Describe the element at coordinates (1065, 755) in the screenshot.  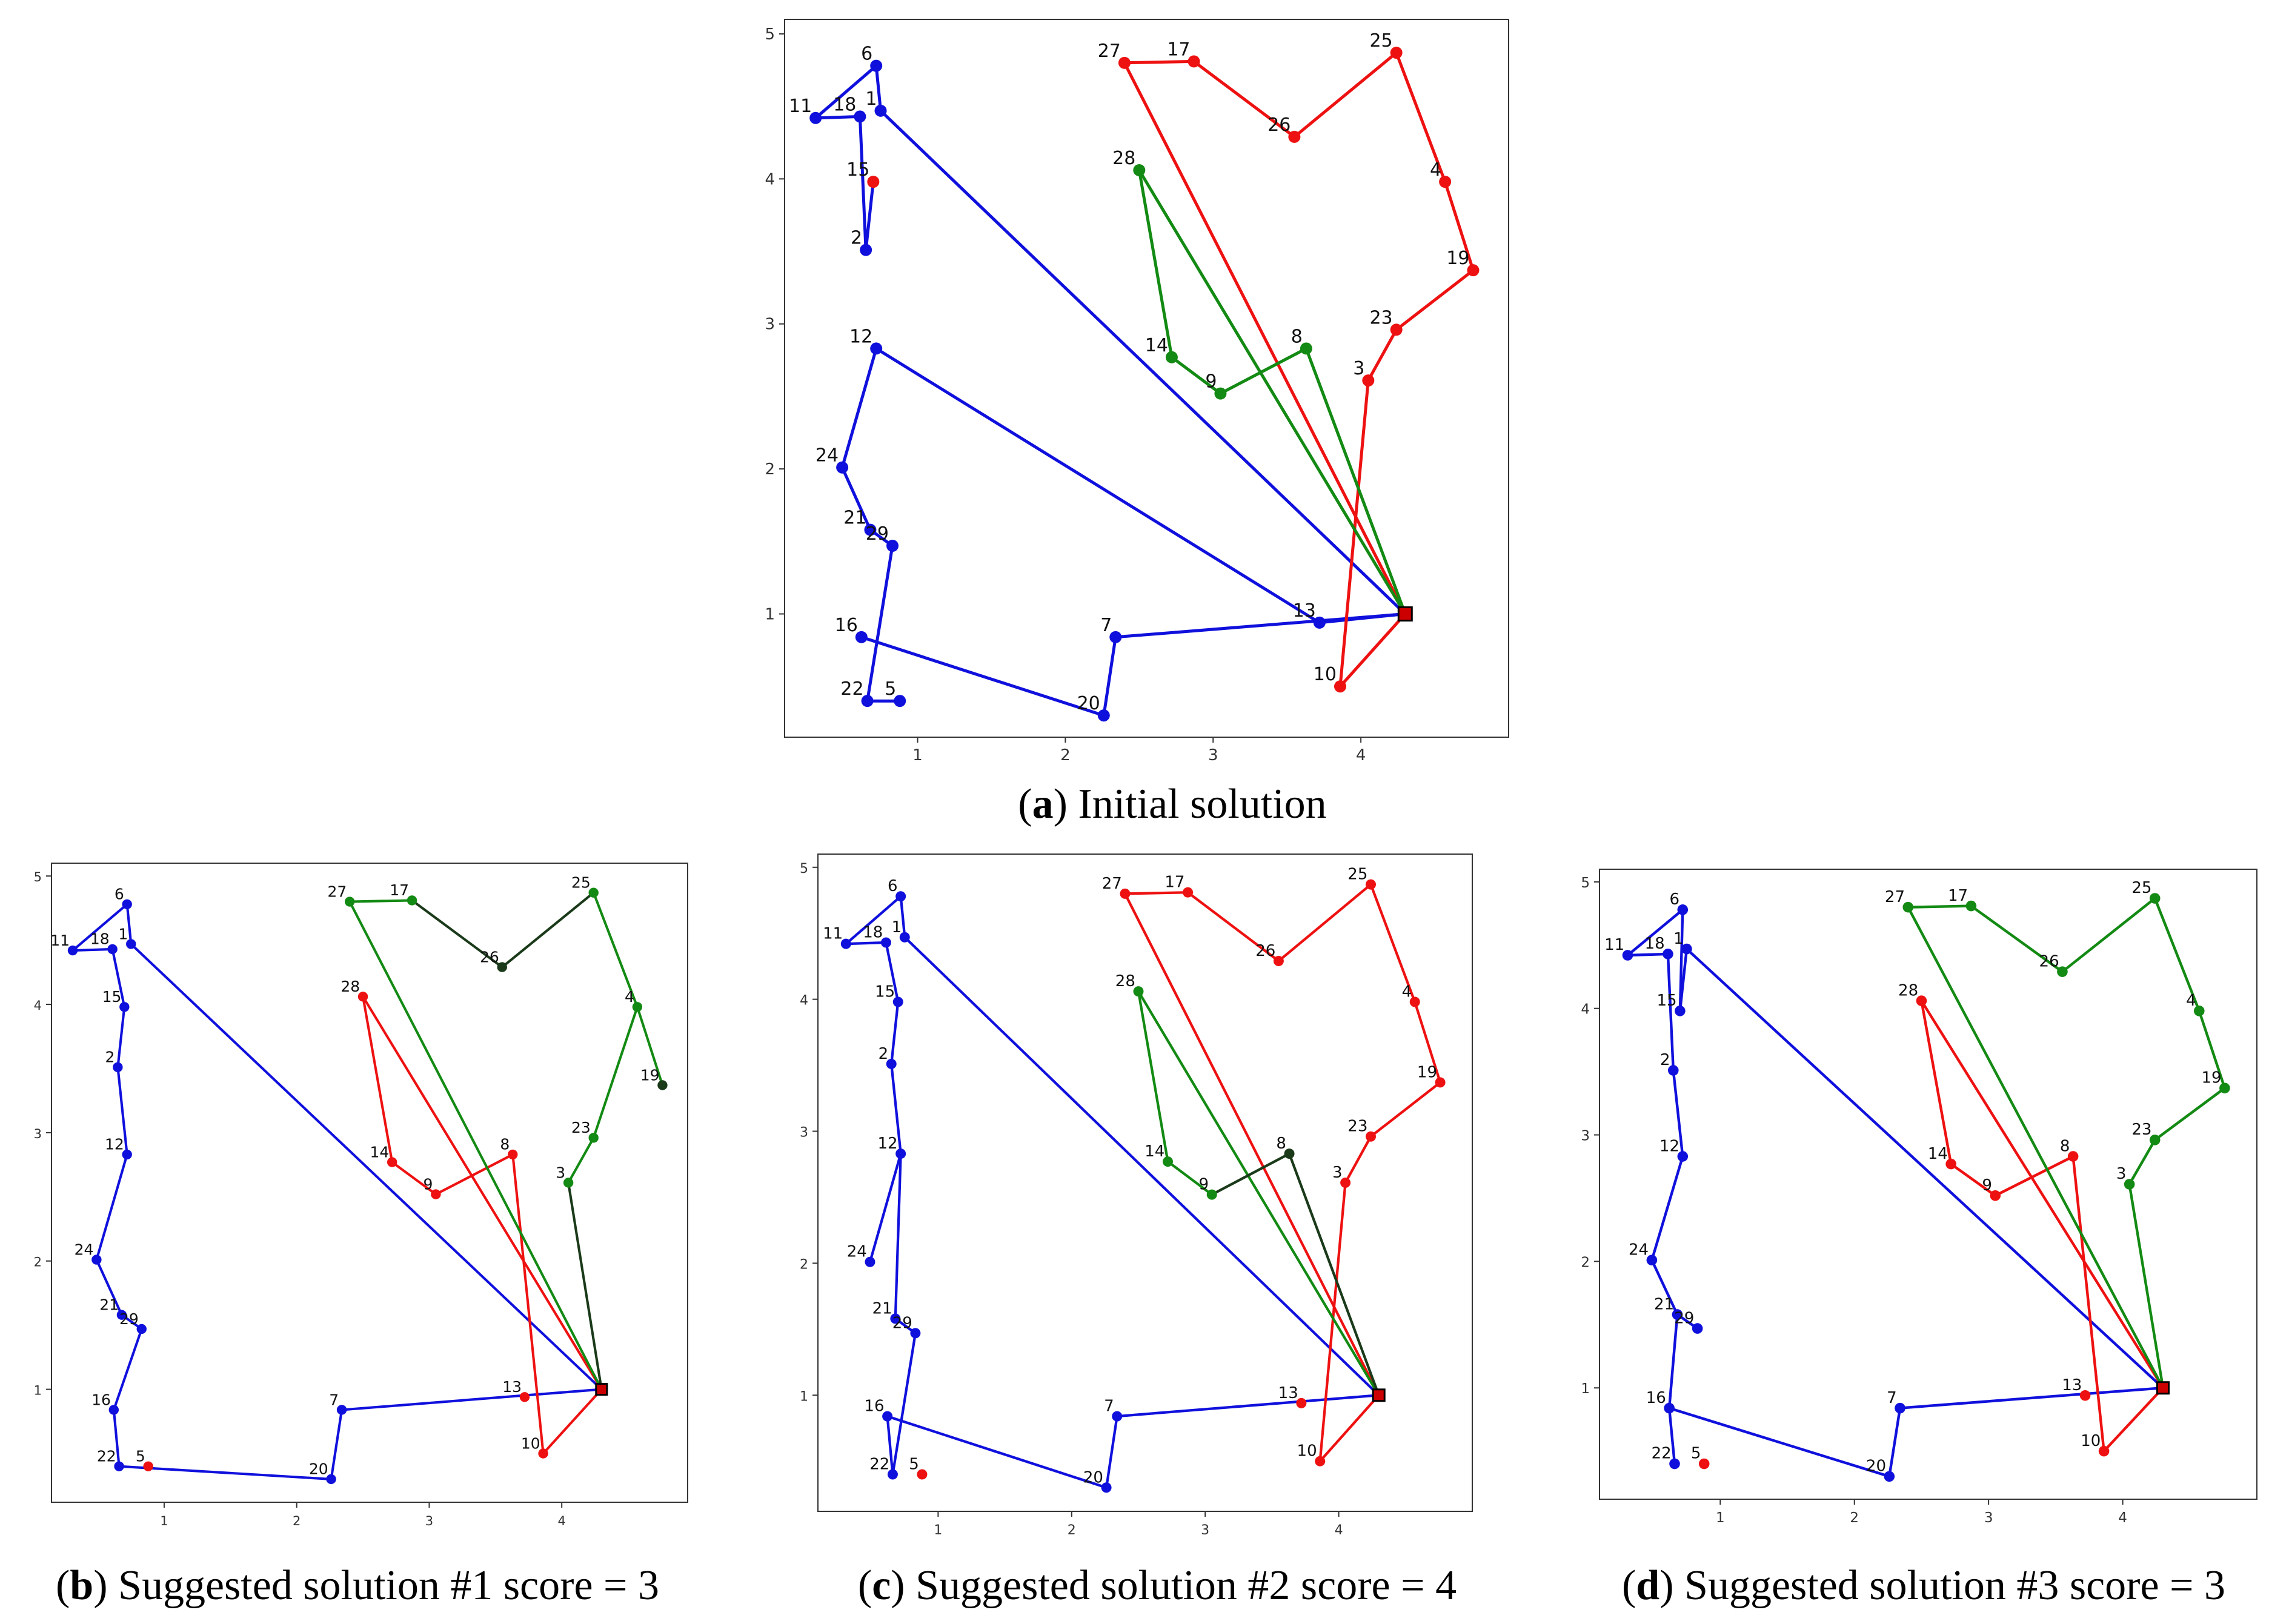
I see `x-tick-label: 2` at that location.